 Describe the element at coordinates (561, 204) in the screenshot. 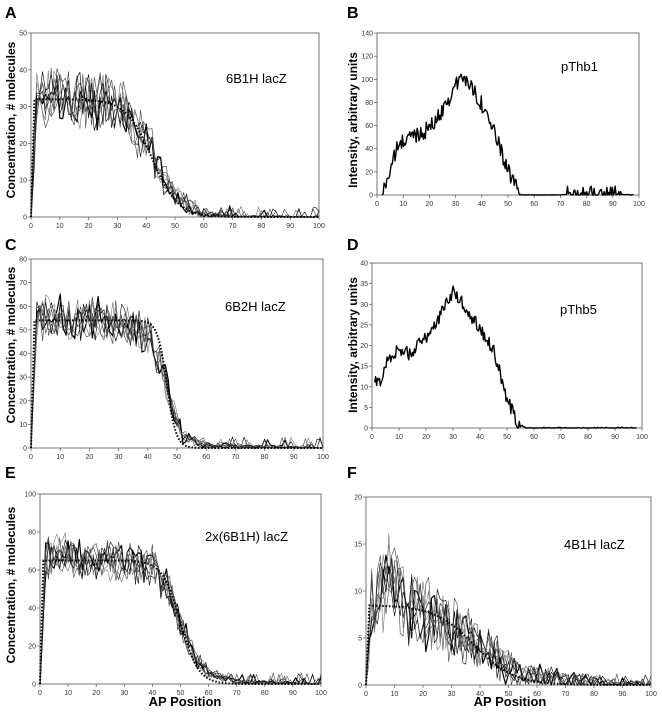

I see `x-tick-label-b-7: 70` at that location.